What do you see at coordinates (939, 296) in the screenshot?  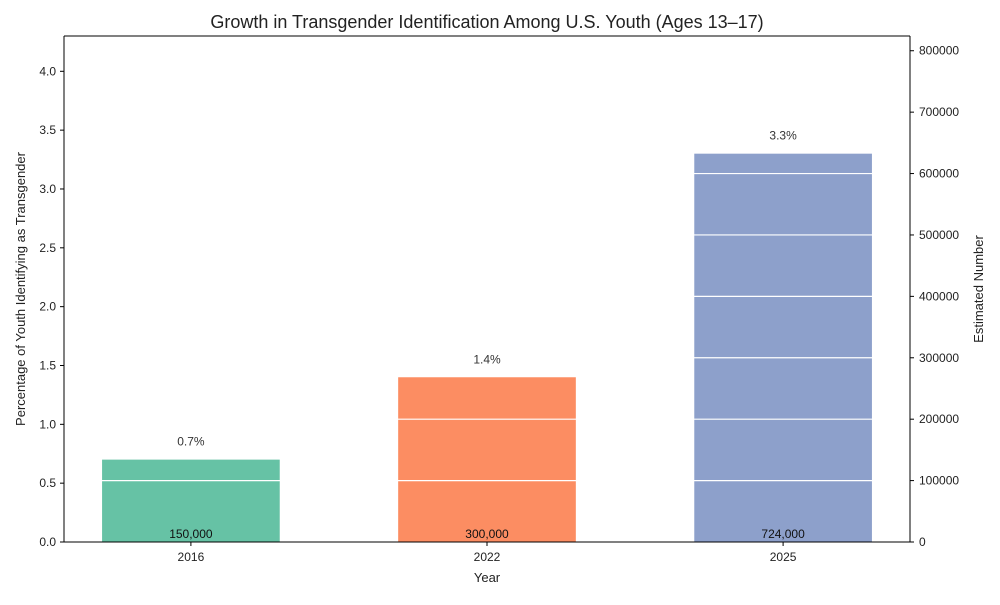 I see `y2-tick-label: 400000` at bounding box center [939, 296].